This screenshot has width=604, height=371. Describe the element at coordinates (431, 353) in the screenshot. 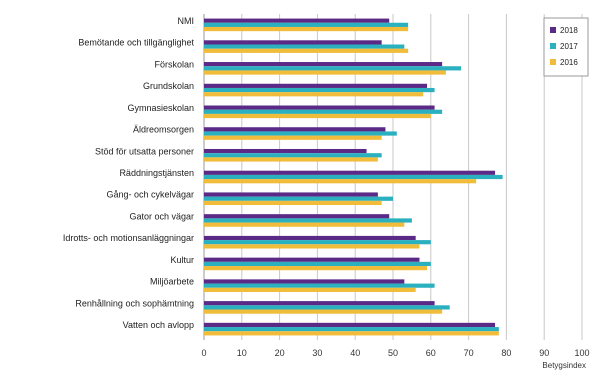

I see `x-tick-label: 60` at that location.